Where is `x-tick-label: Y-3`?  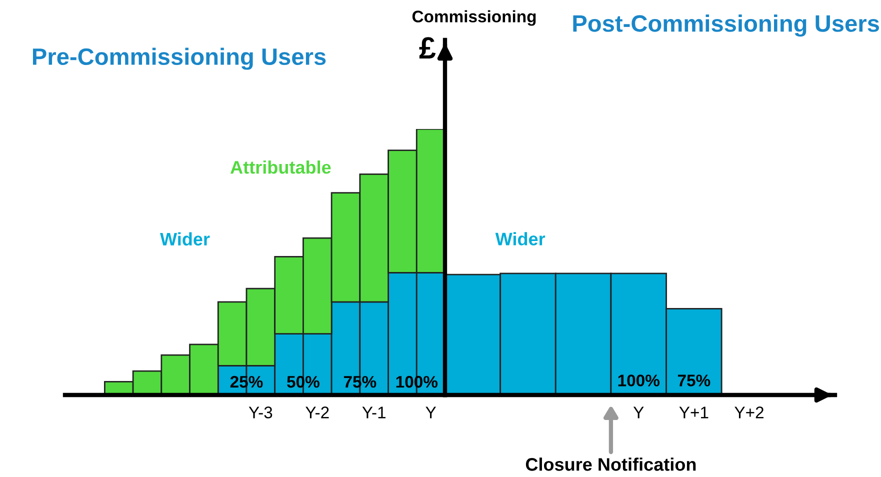
x-tick-label: Y-3 is located at coordinates (260, 412).